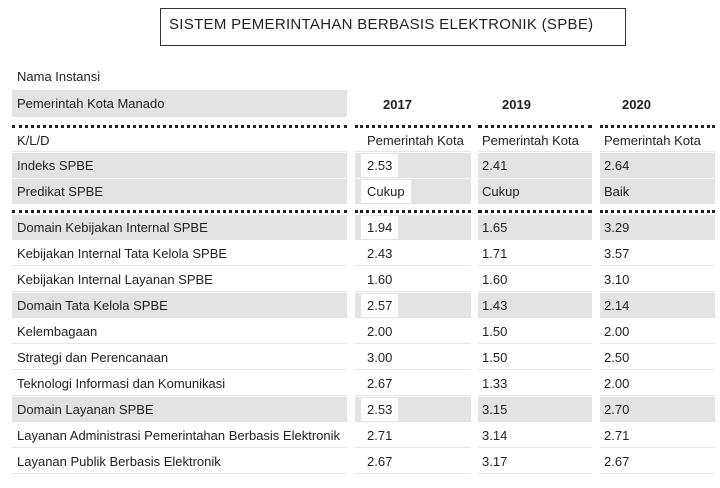  Describe the element at coordinates (617, 279) in the screenshot. I see `value: 3.10` at that location.